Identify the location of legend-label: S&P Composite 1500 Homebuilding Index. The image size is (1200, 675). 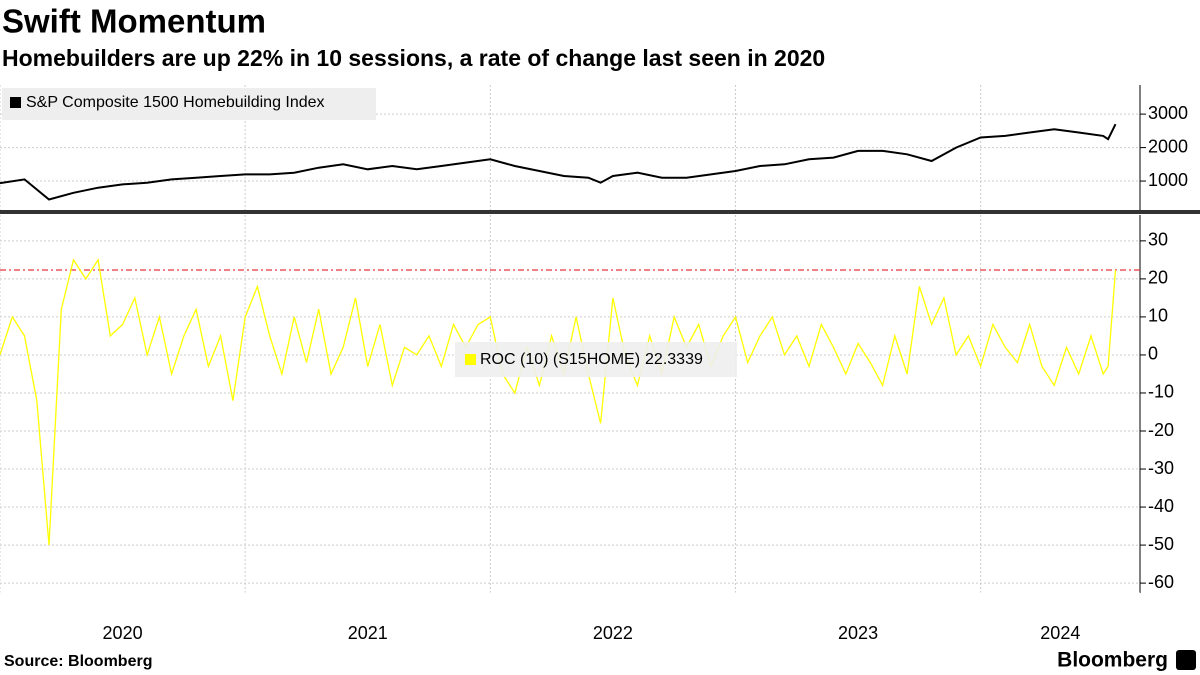
(175, 102).